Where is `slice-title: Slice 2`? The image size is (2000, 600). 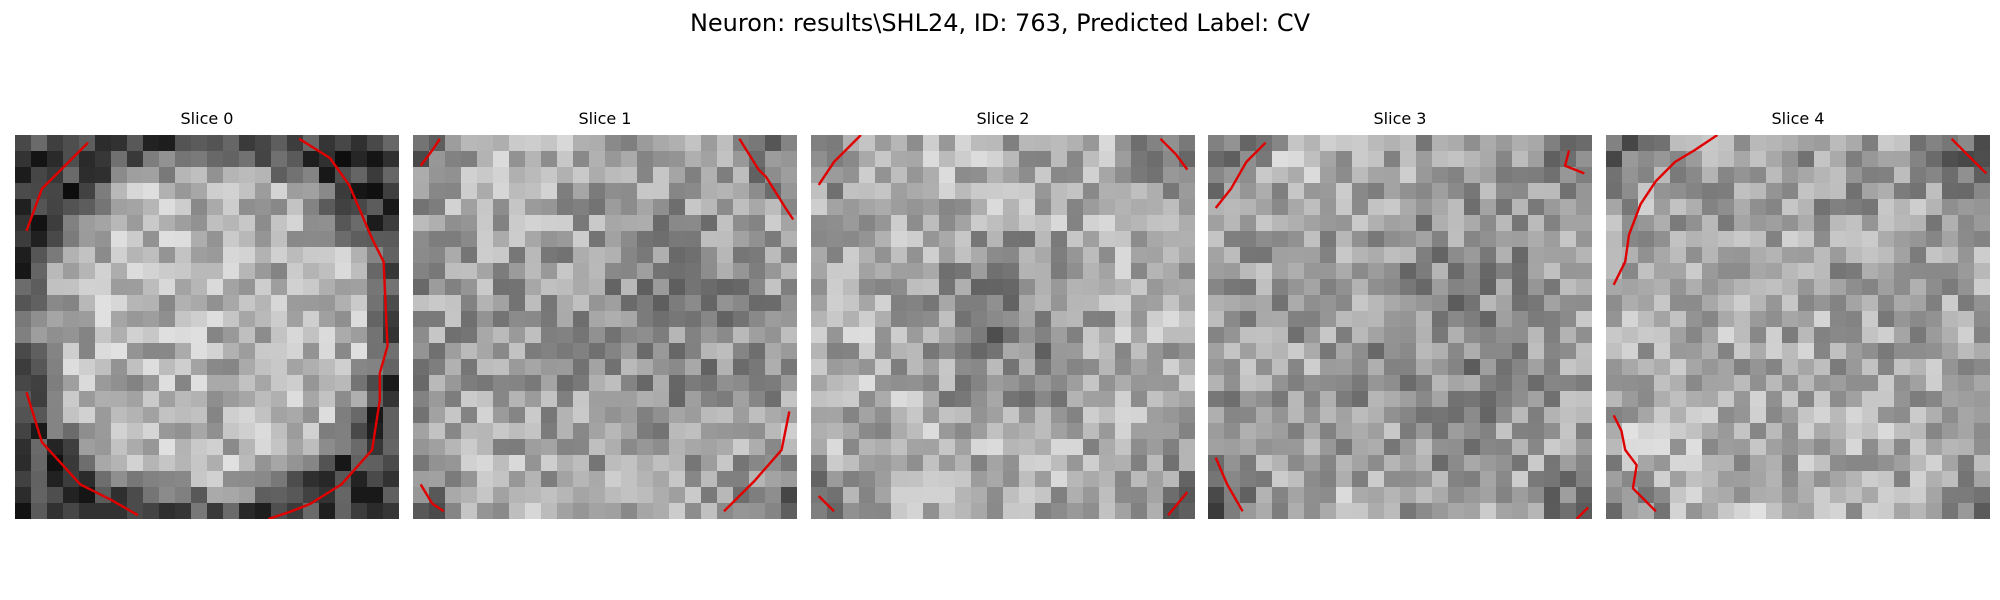
slice-title: Slice 2 is located at coordinates (1003, 118).